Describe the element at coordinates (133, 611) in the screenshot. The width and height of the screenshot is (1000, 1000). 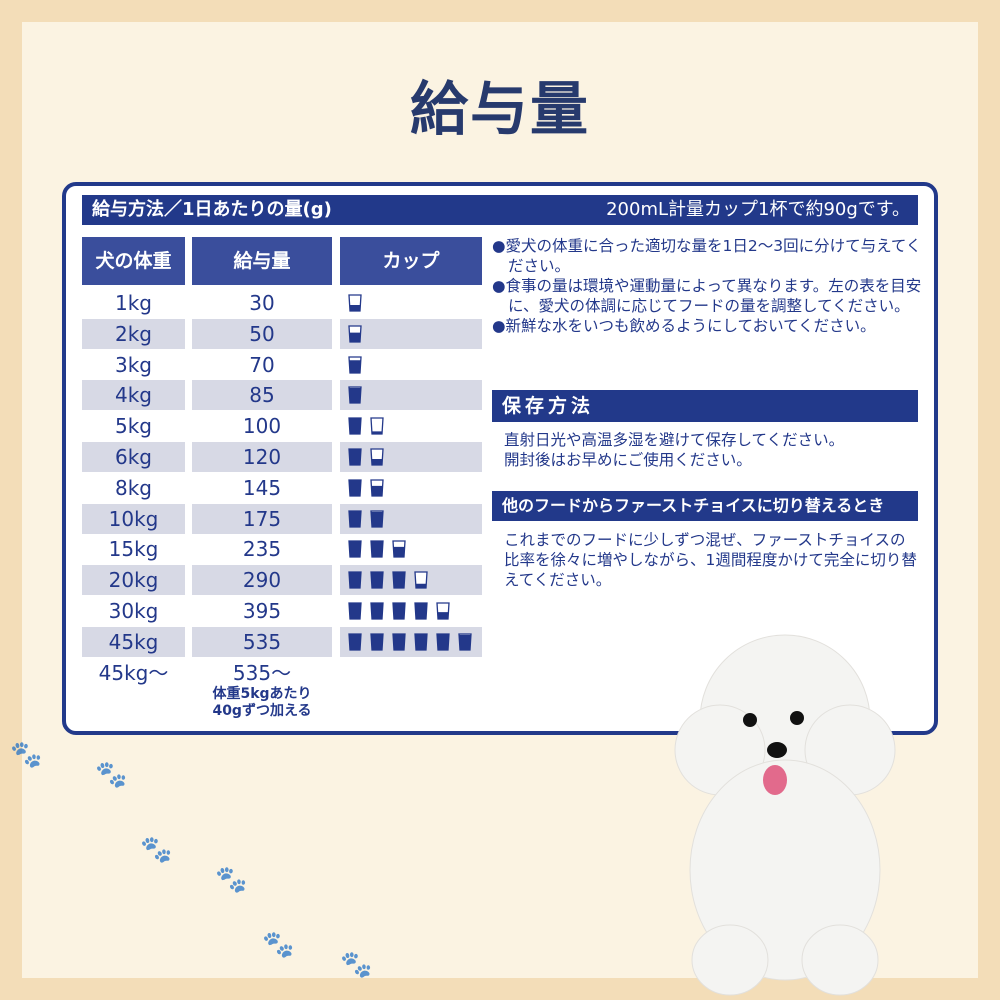
I see `weight-cell: 30kg` at that location.